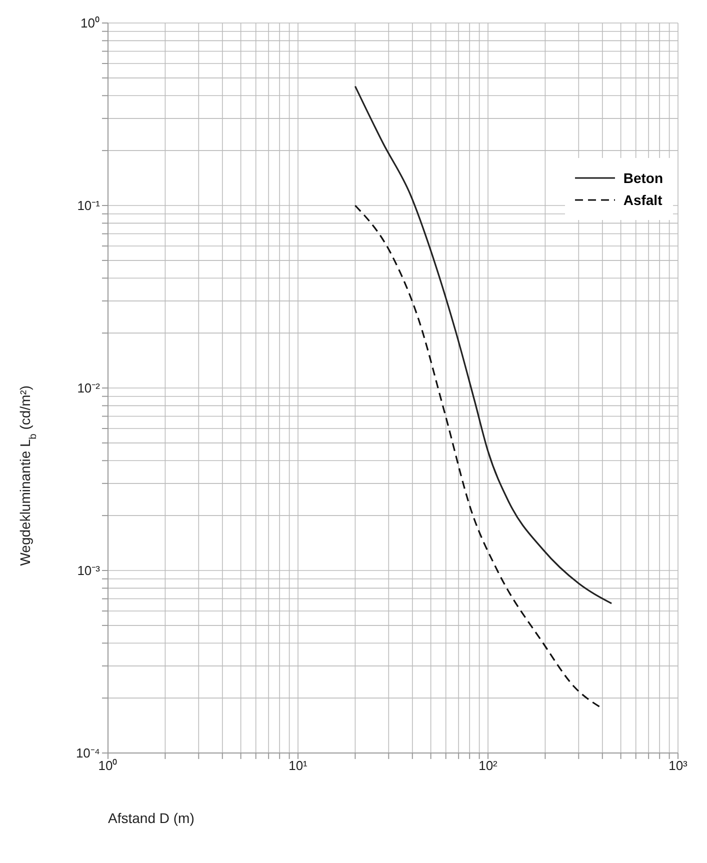  I want to click on x-tick-label: 10², so click(488, 766).